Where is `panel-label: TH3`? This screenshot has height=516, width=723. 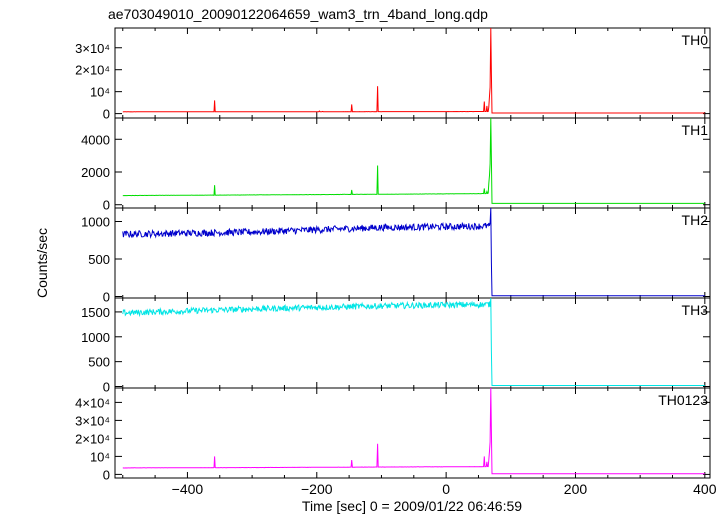
panel-label: TH3 is located at coordinates (695, 310).